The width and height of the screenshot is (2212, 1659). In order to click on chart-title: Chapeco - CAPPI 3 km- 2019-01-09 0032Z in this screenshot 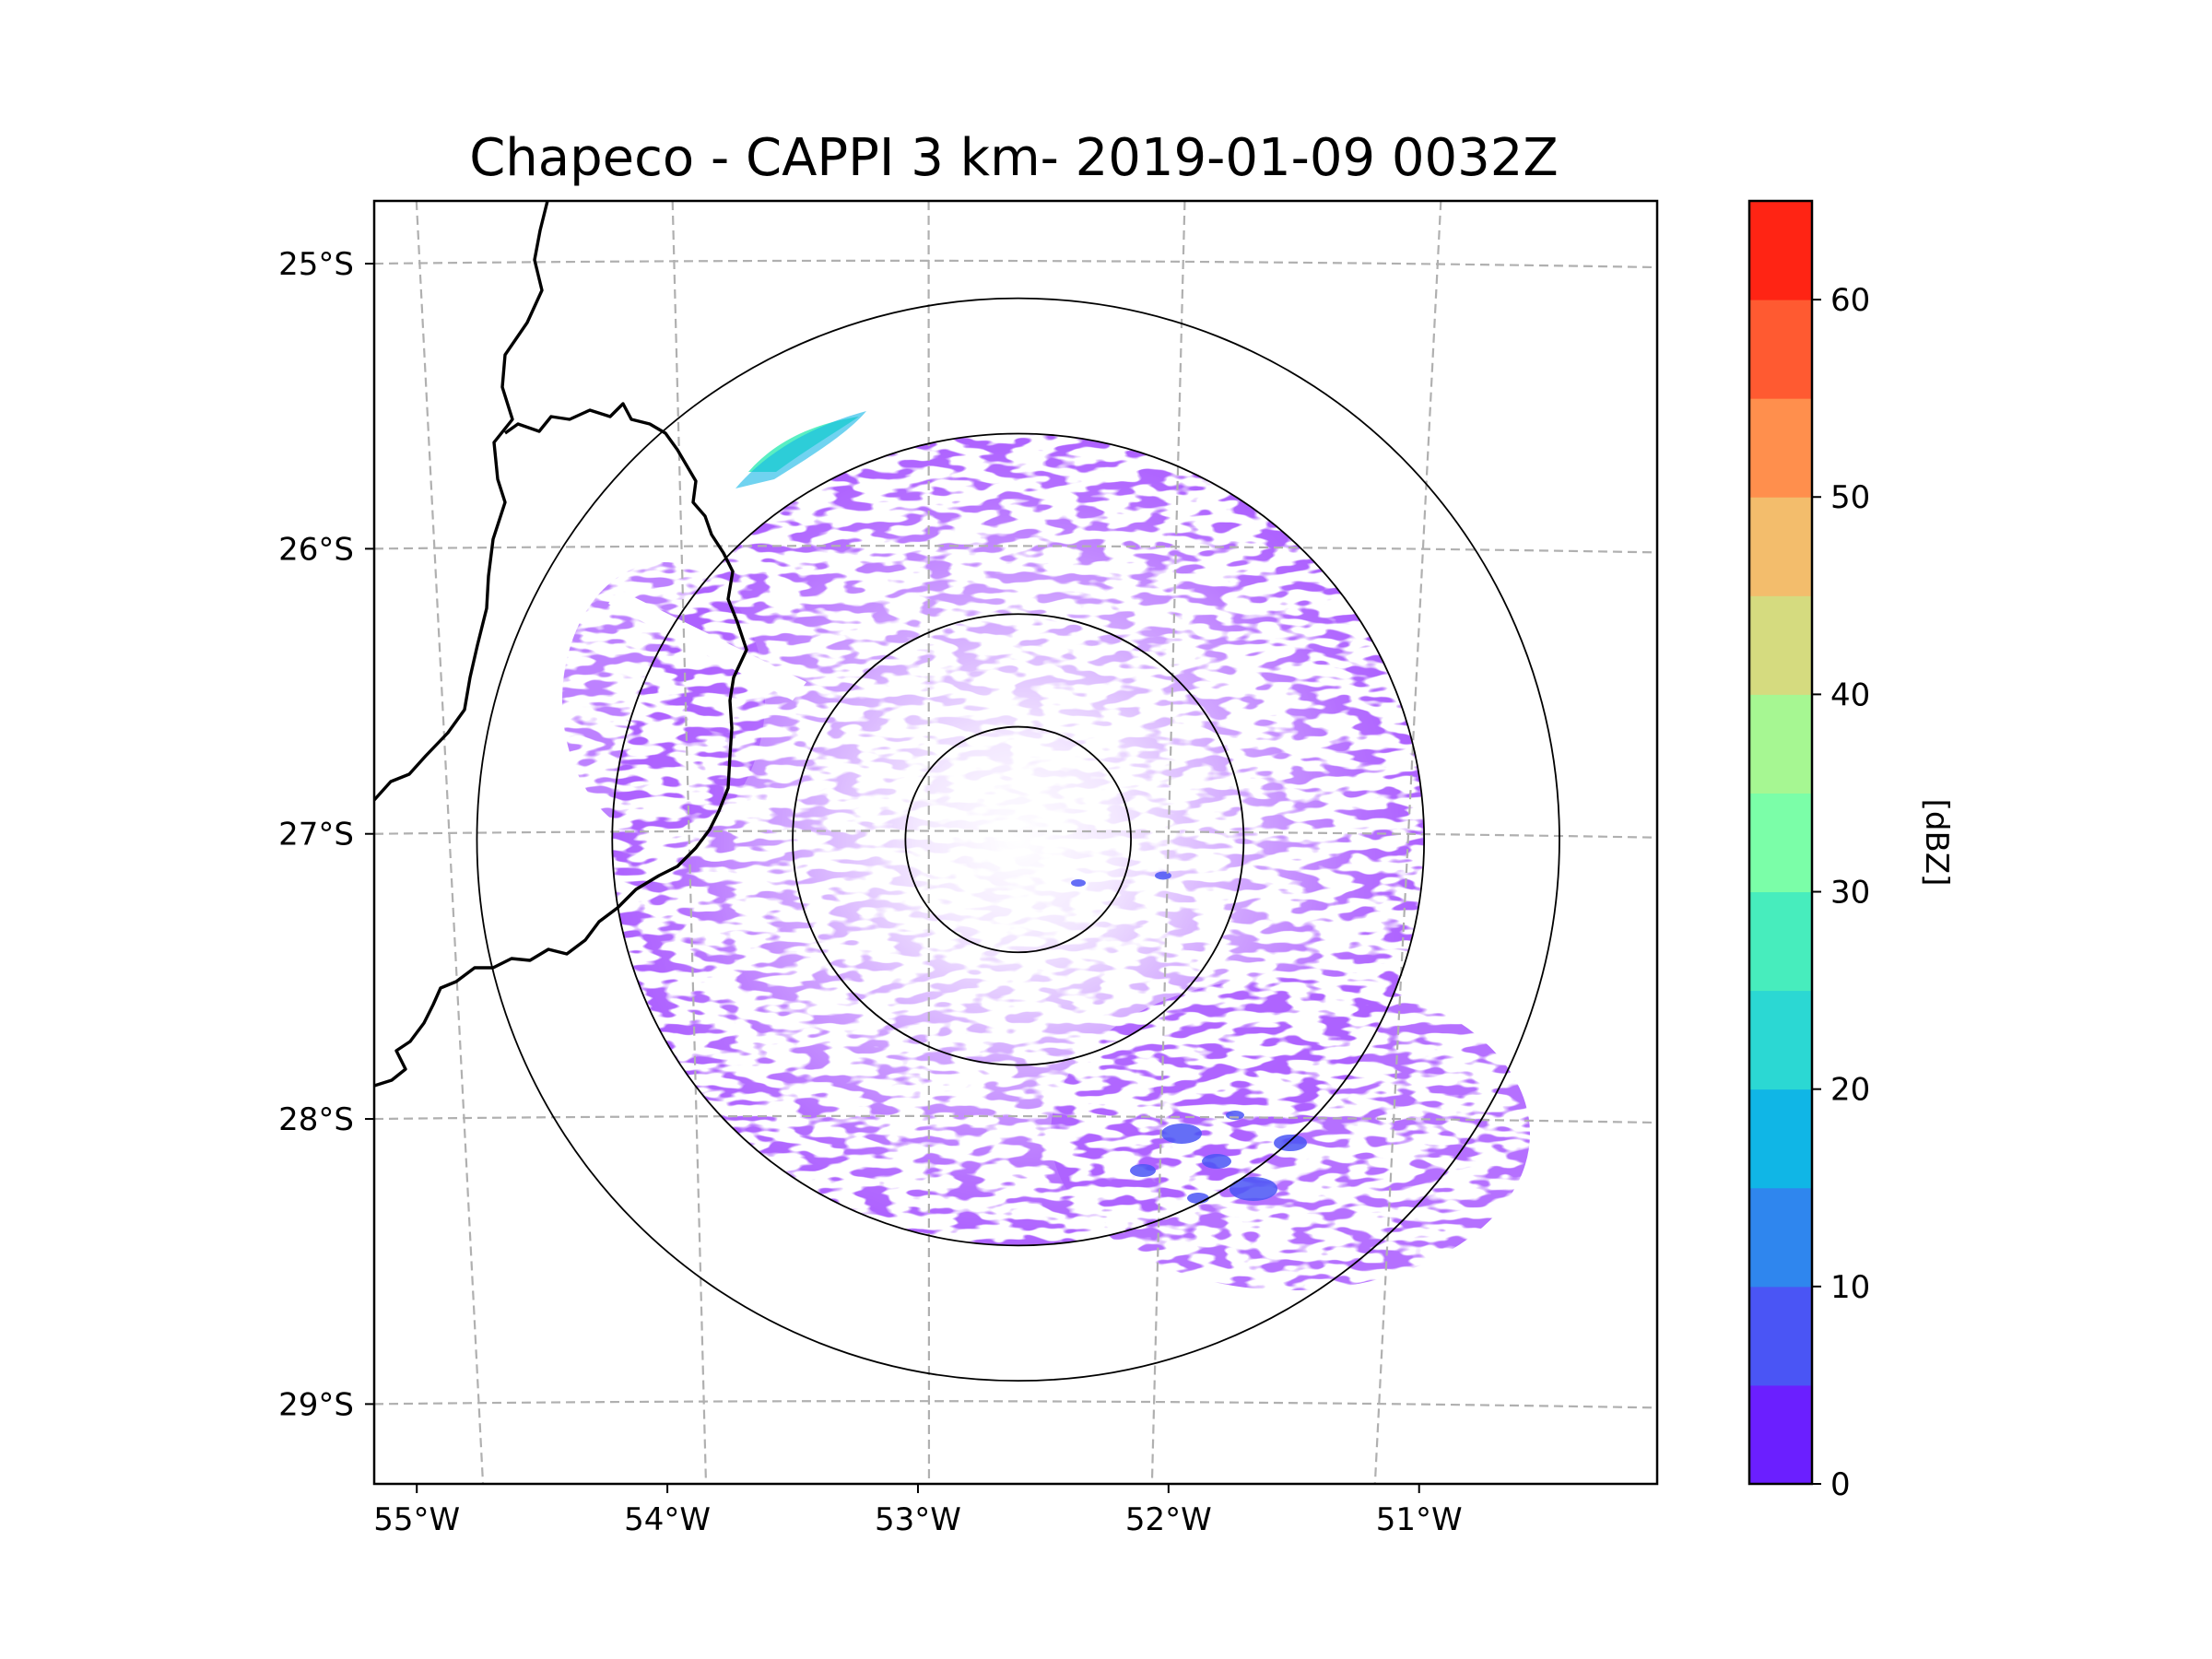, I will do `click(1014, 158)`.